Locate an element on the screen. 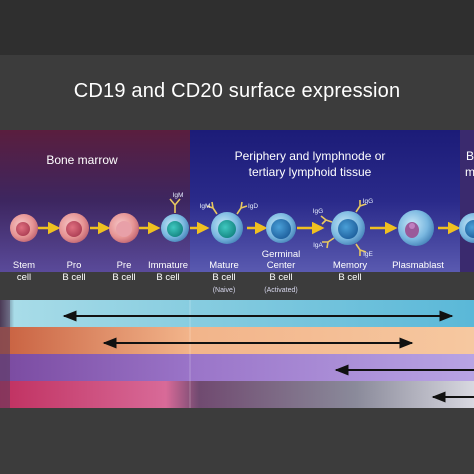 This screenshot has width=474, height=474. cell-label-mature-2: B cell is located at coordinates (223, 277).